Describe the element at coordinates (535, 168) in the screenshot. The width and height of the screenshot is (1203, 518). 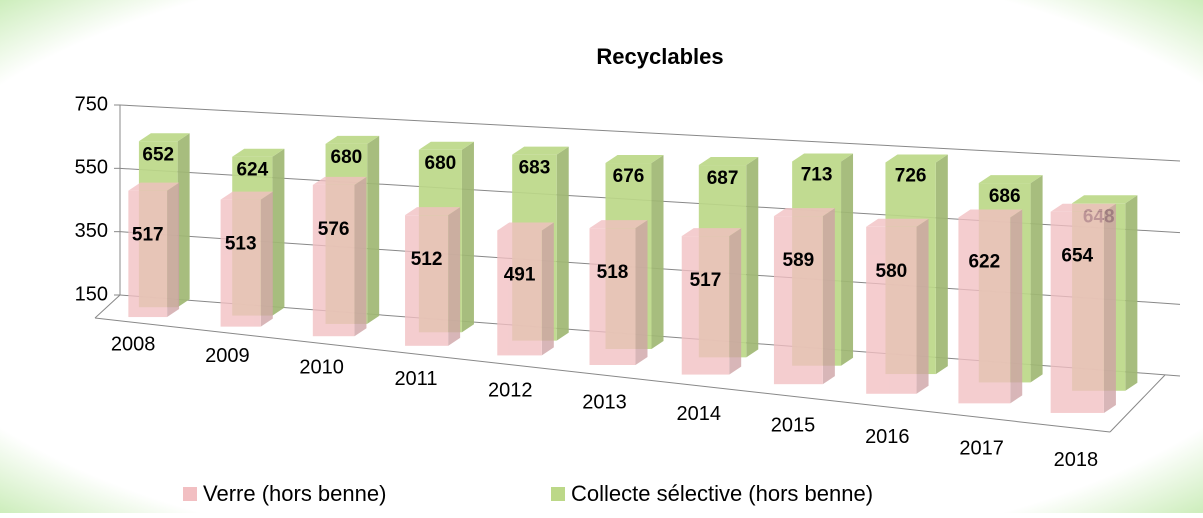
I see `value-label: 683` at that location.